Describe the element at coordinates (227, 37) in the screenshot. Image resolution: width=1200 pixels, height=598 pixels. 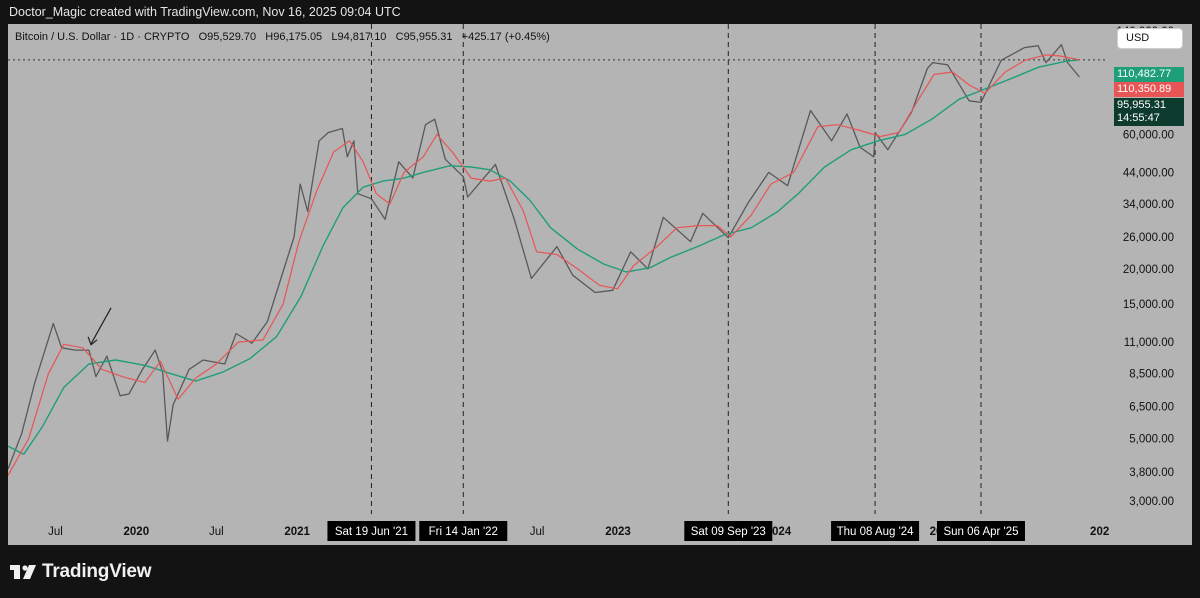
I see `open-value: O95,529.70` at that location.